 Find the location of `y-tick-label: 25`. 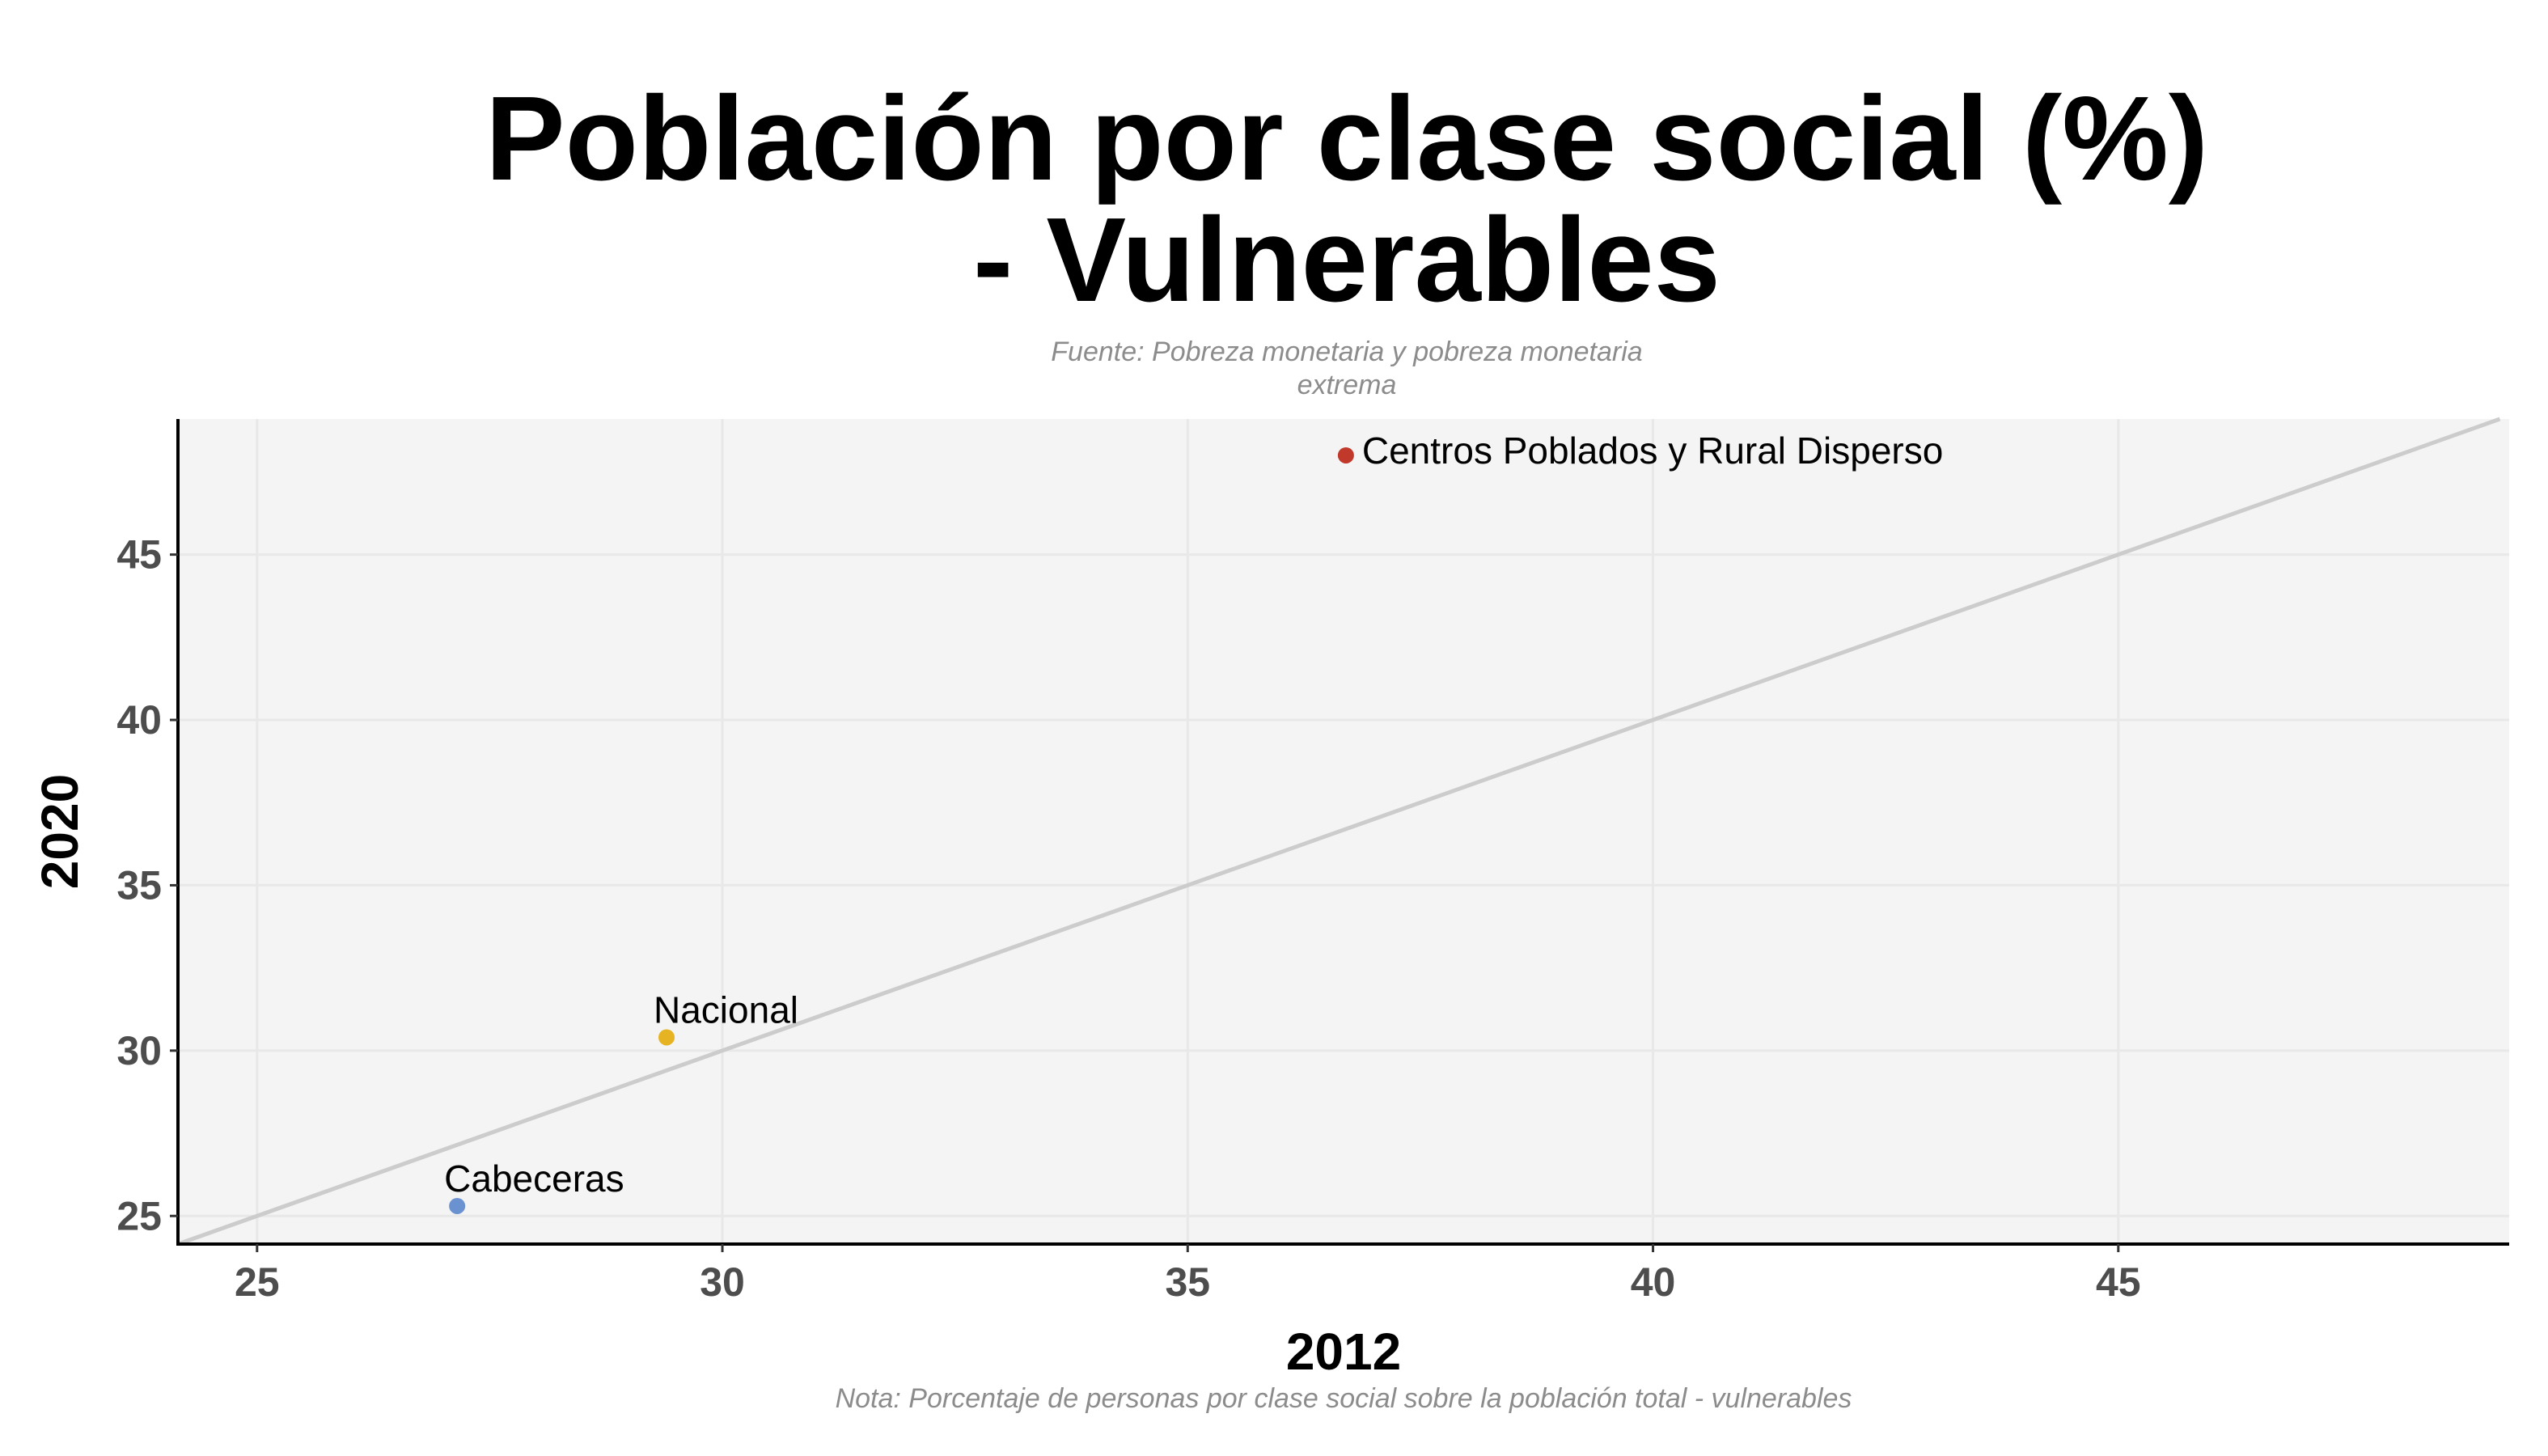

y-tick-label: 25 is located at coordinates (139, 1215).